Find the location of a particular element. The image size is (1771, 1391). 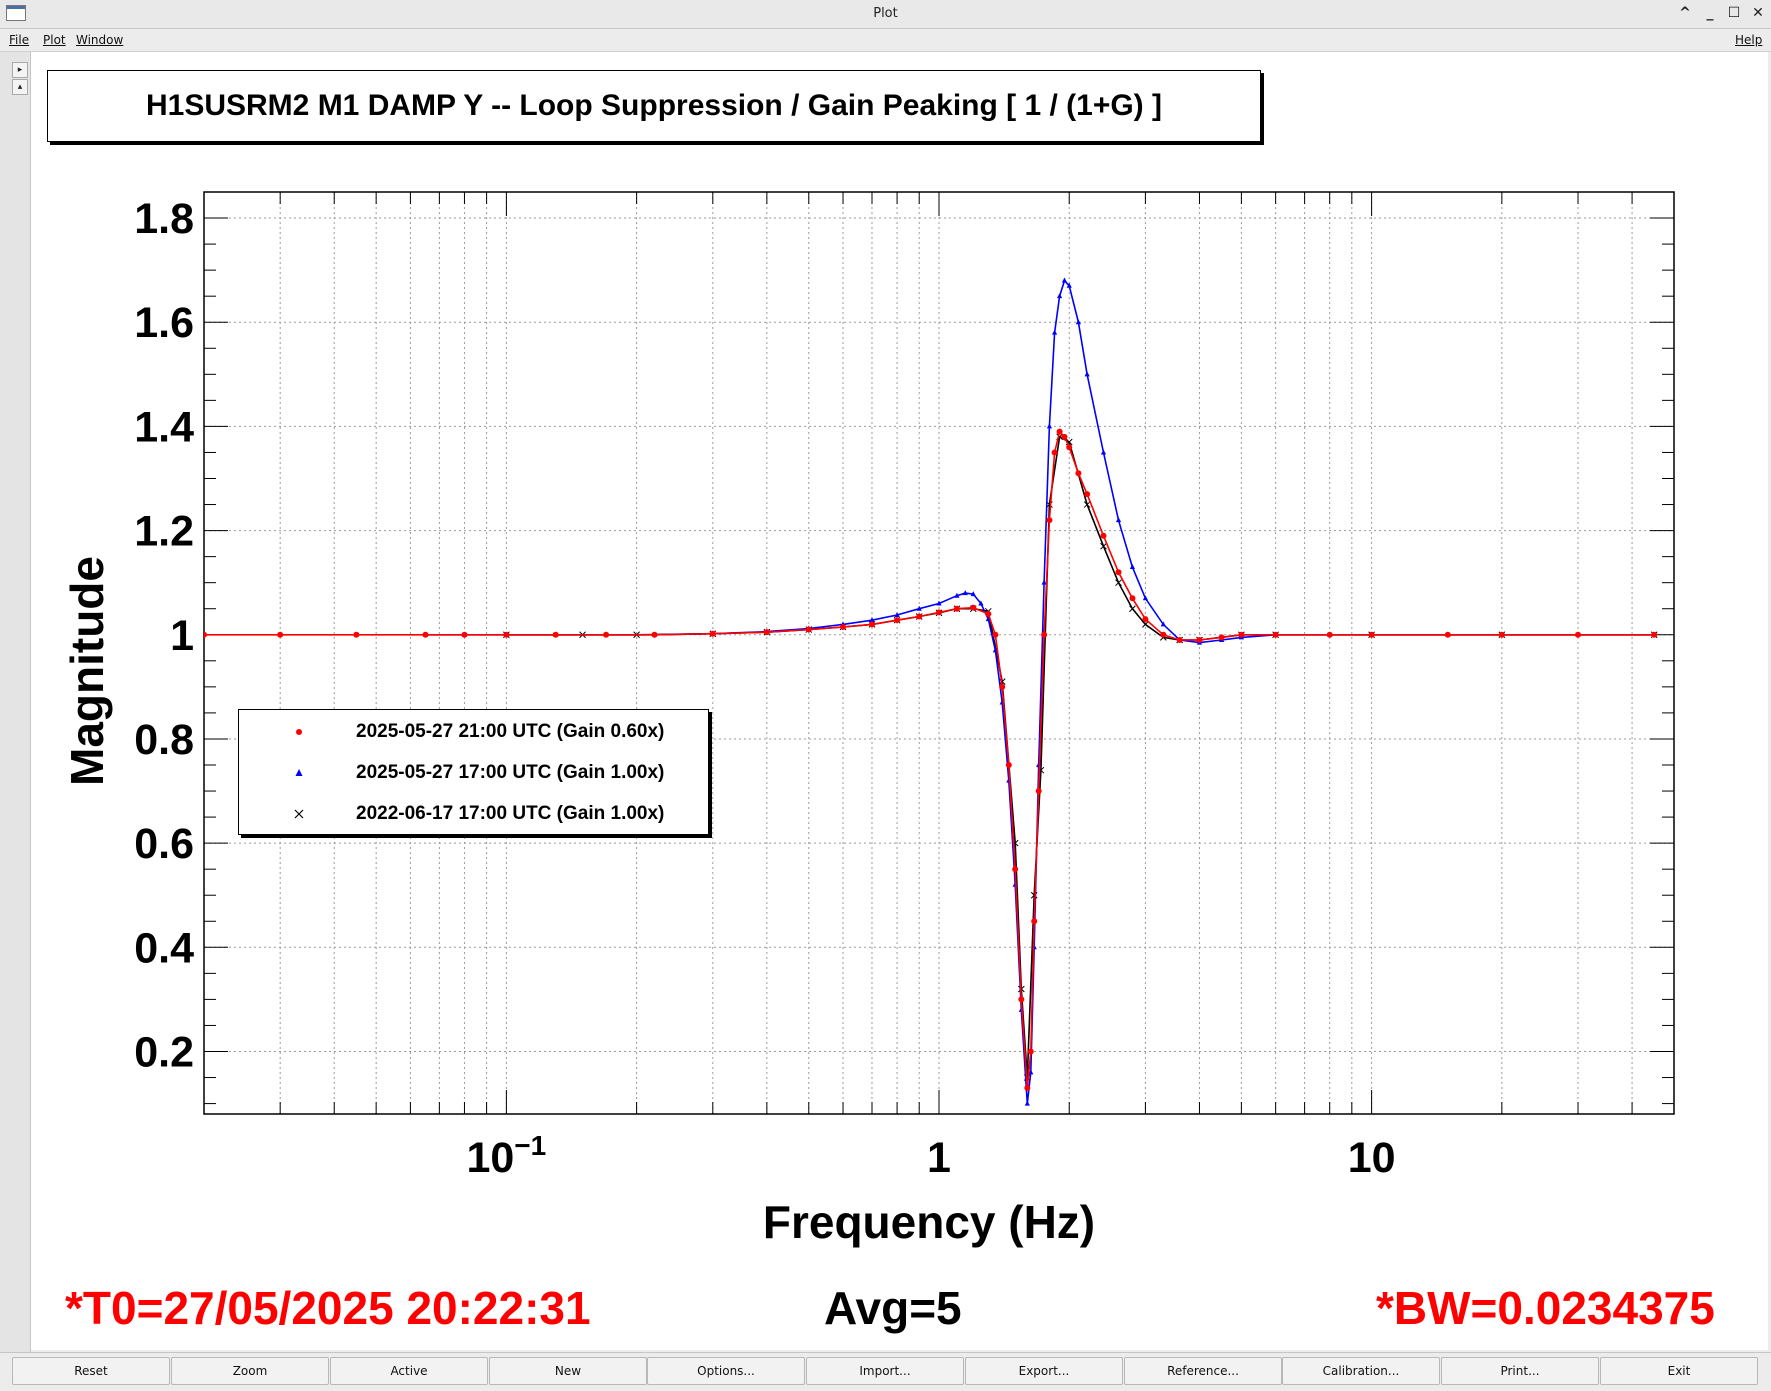

legend-entry-black: 2022-06-17 17:00 UTC (Gain 1.00x) is located at coordinates (473, 814).